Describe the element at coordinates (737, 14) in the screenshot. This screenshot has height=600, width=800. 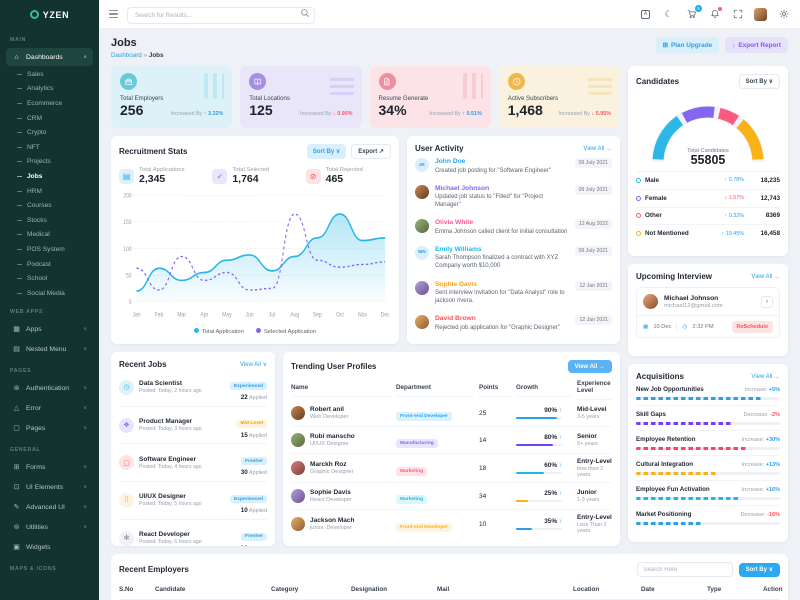
I see `fullscreen-icon` at that location.